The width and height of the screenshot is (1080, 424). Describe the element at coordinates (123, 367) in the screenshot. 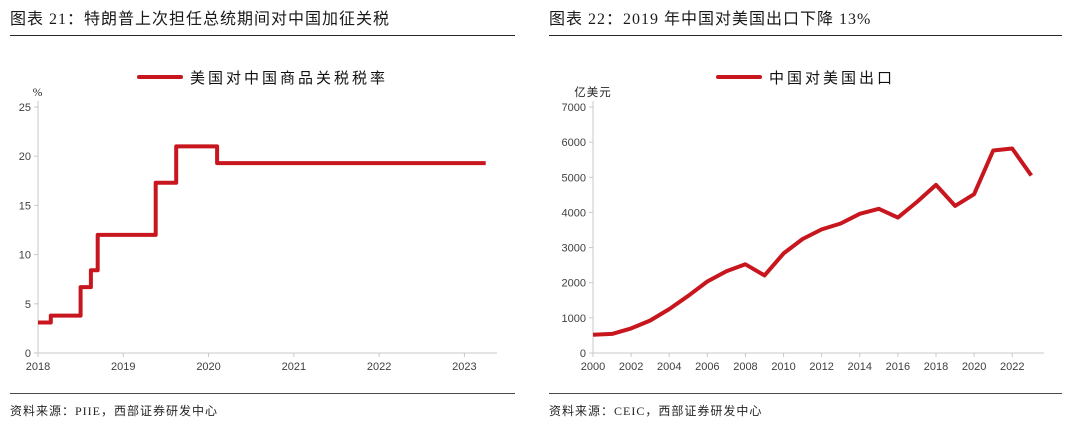

I see `x-tick-label: 2019` at that location.